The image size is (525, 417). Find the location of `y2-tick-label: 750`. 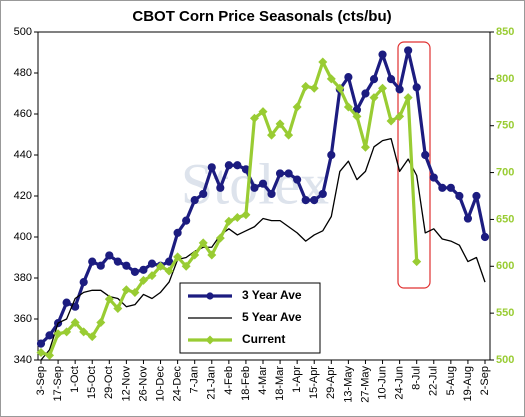

y2-tick-label: 750 is located at coordinates (505, 126).